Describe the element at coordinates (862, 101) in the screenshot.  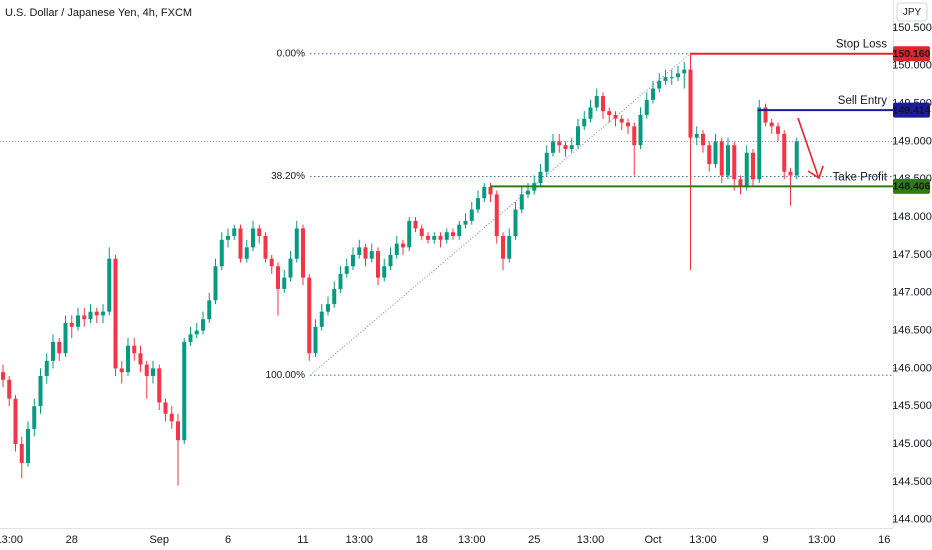
I see `trade-level-name: Sell Entry` at that location.